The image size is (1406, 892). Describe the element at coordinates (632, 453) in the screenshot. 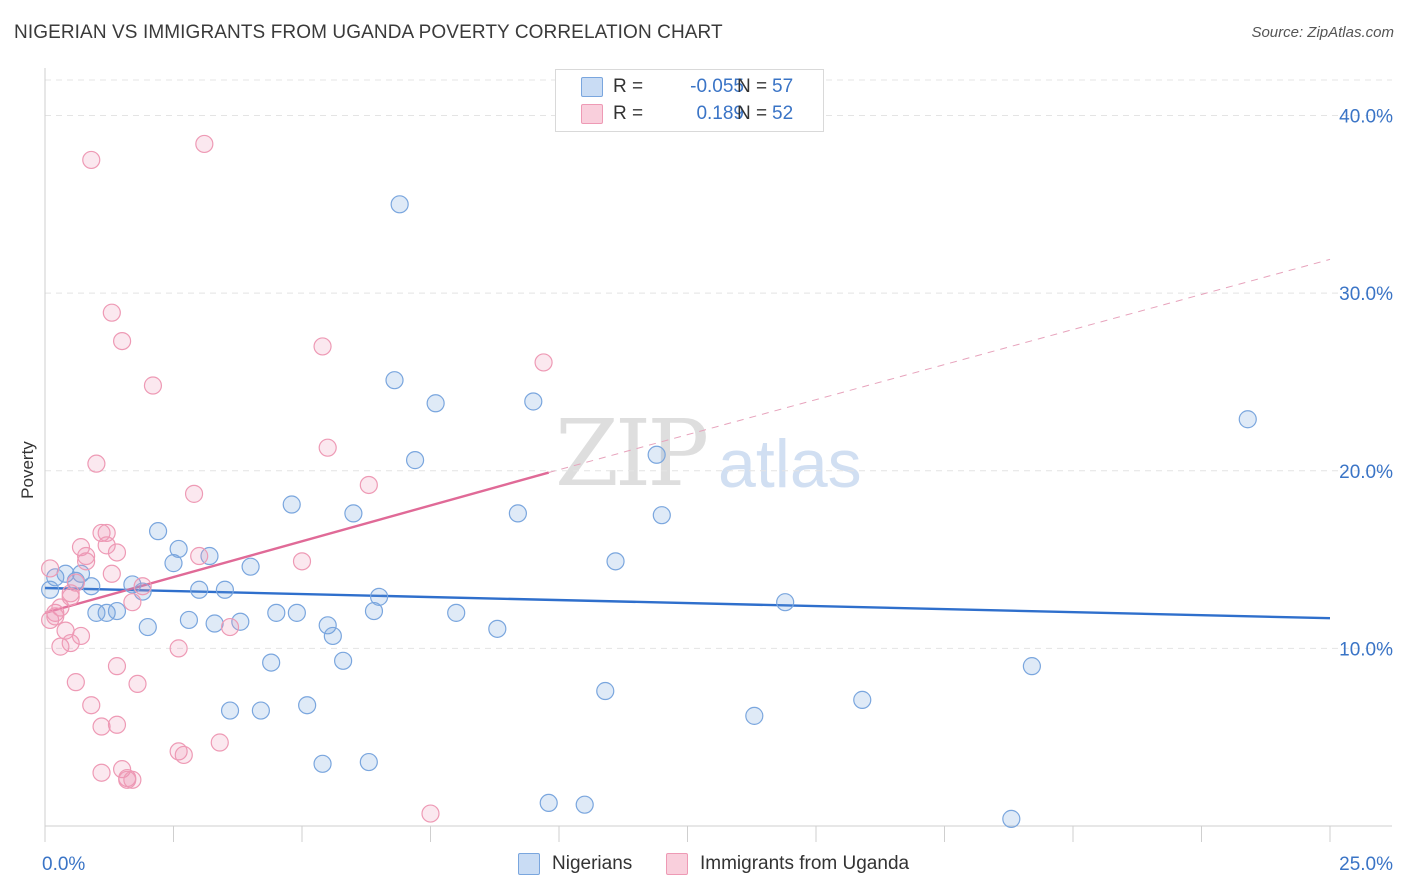

I see `watermark-zip: ZIP` at that location.